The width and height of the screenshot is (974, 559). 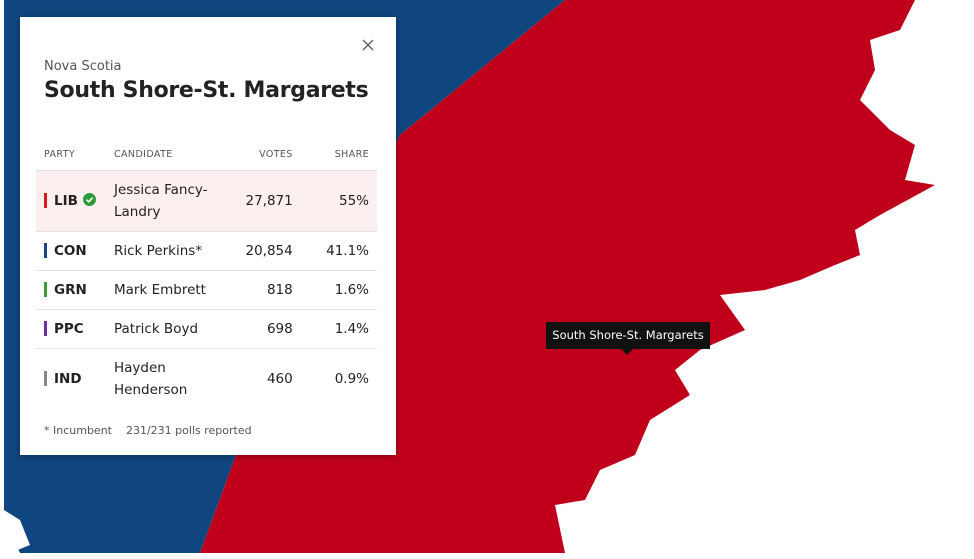 What do you see at coordinates (351, 379) in the screenshot?
I see `share: 0.9%` at bounding box center [351, 379].